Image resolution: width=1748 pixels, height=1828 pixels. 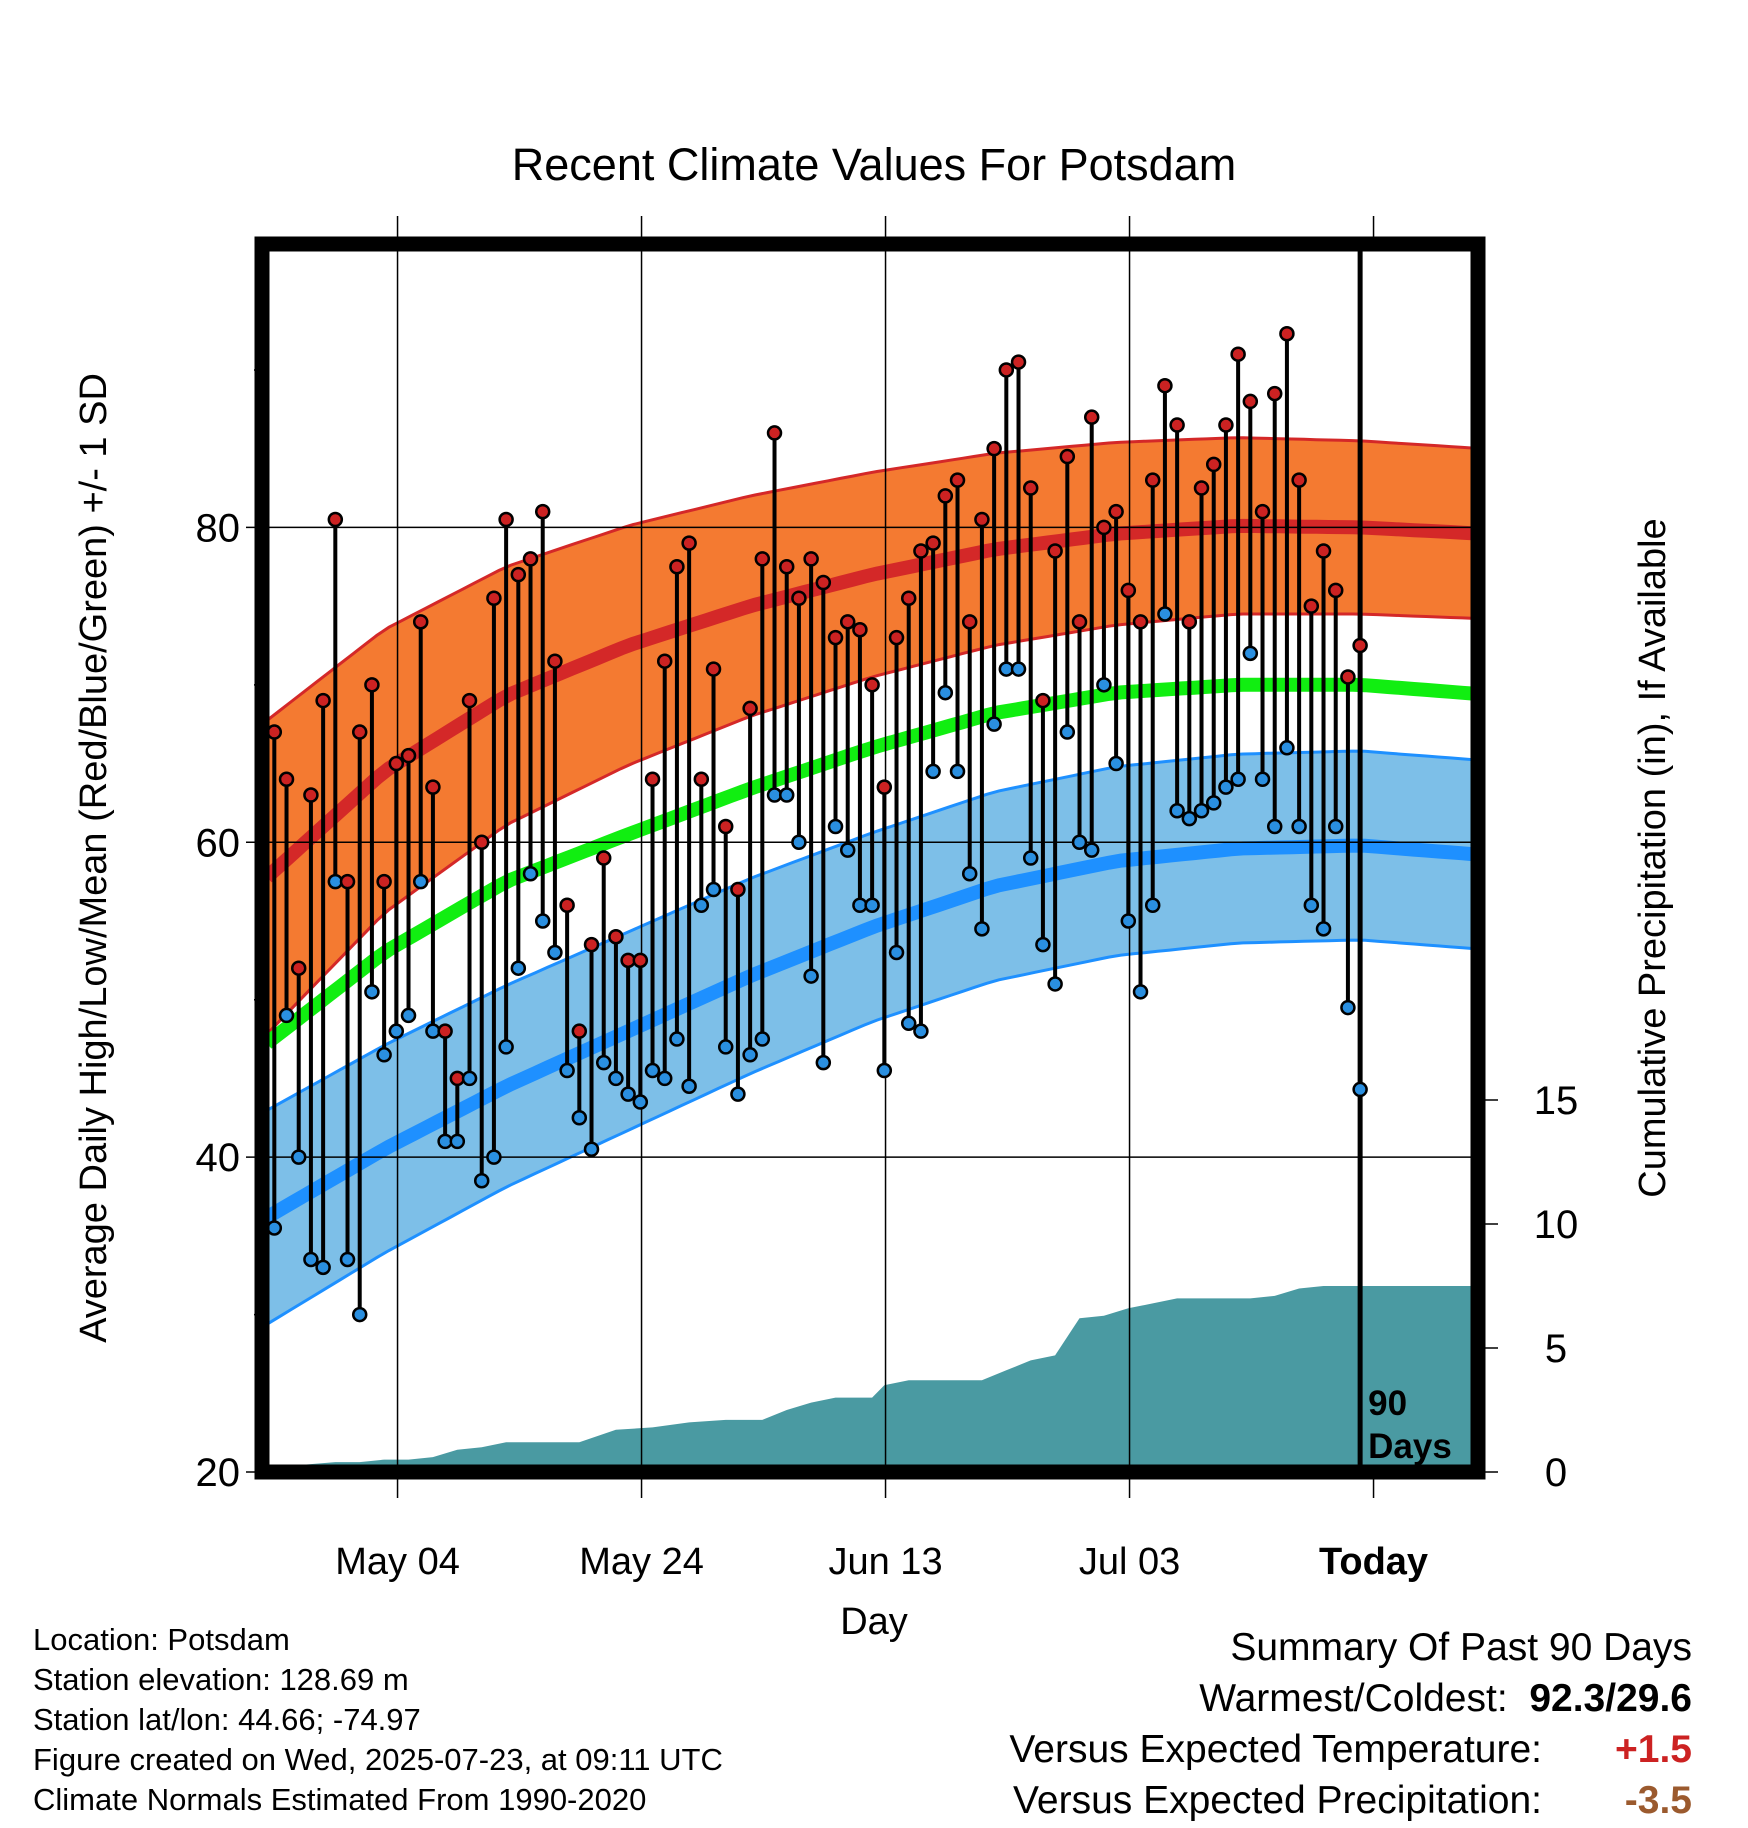 What do you see at coordinates (1410, 1446) in the screenshot?
I see `today-label-line-1: Days` at bounding box center [1410, 1446].